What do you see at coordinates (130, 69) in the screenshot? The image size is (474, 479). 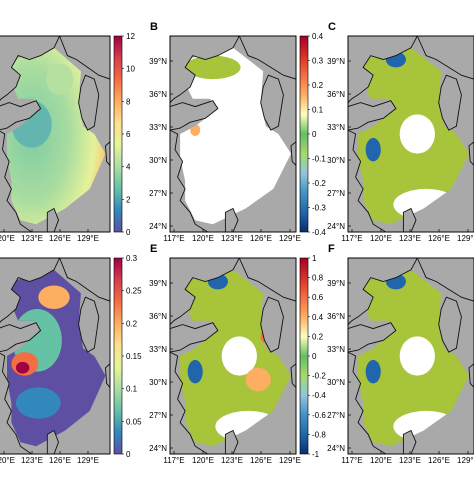 I see `colorbar-tick-label: 10` at bounding box center [130, 69].